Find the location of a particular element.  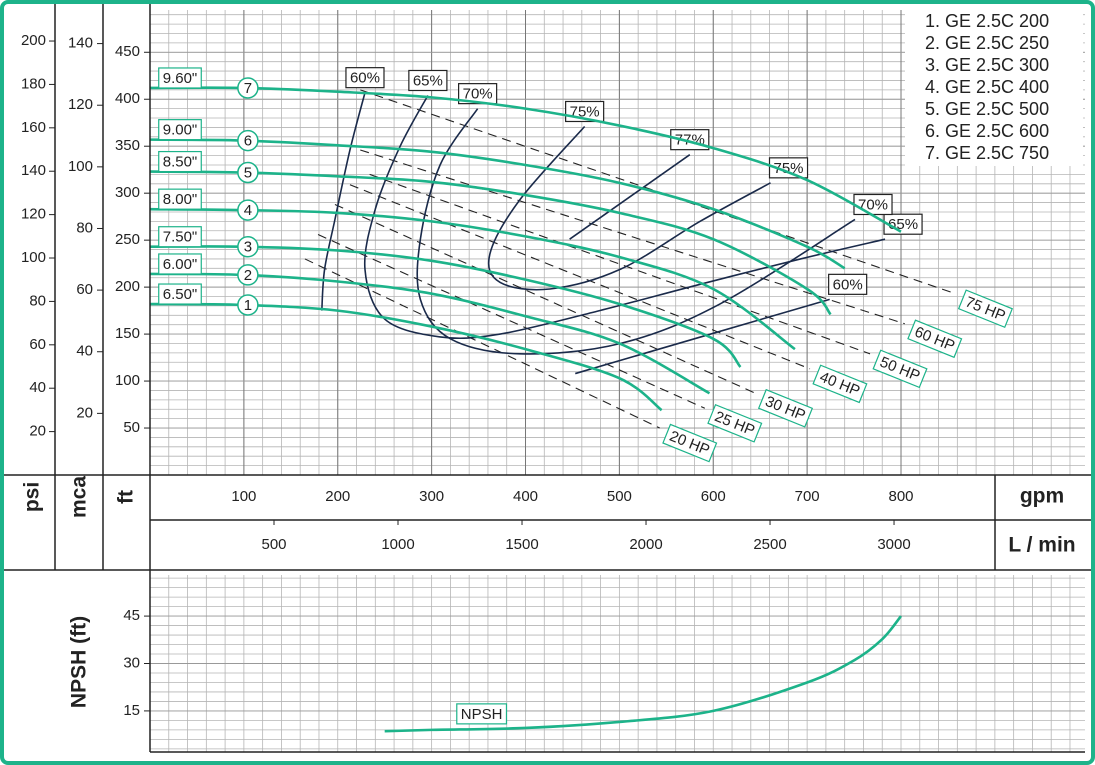

x-tick-label: 100 is located at coordinates (243, 496).